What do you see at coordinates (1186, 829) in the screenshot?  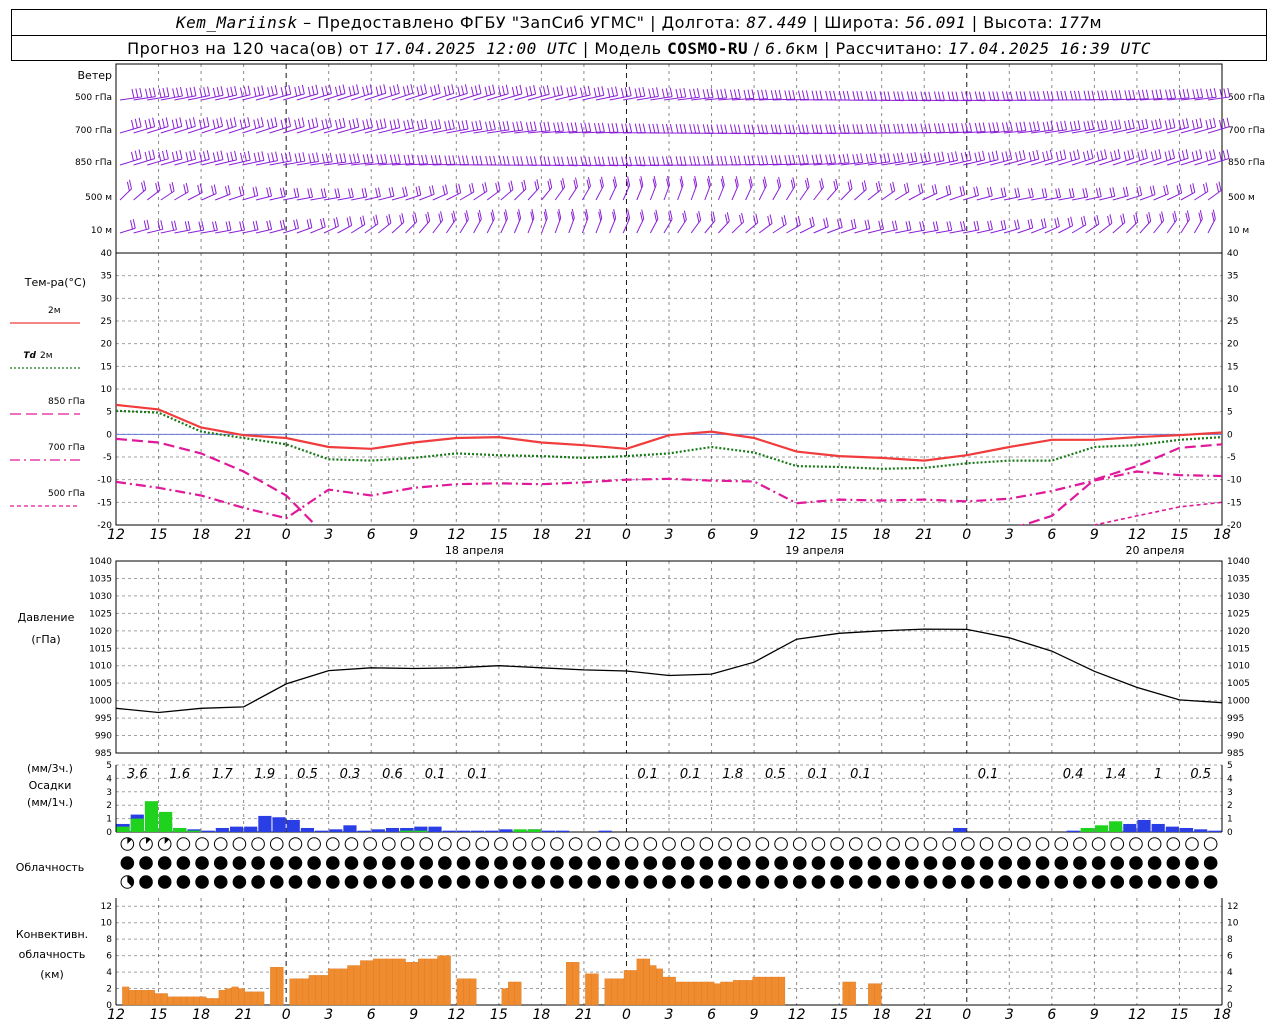 I see `precip-rain-bar` at bounding box center [1186, 829].